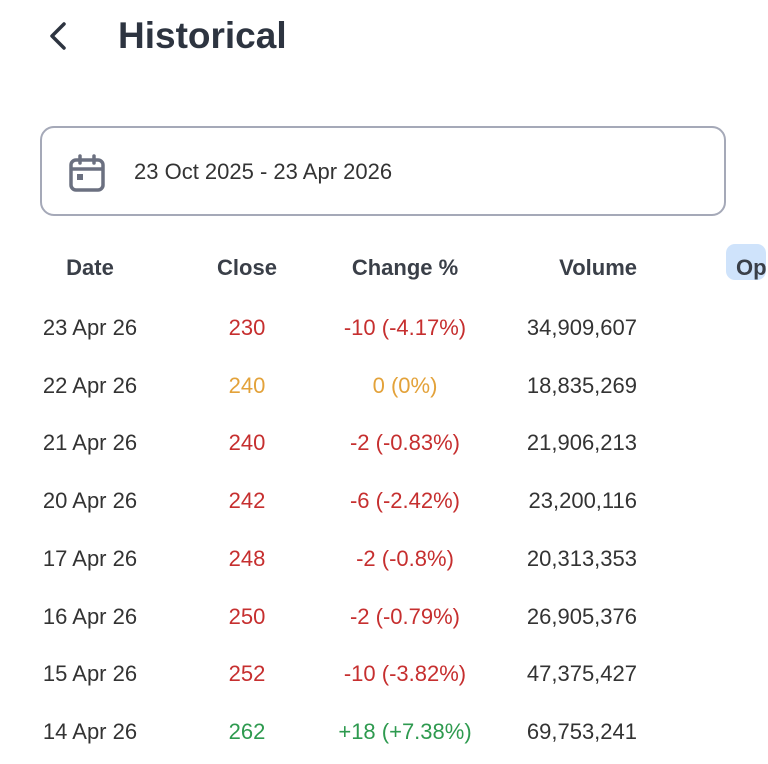  What do you see at coordinates (581, 674) in the screenshot?
I see `volume-cell: 47,375,427` at bounding box center [581, 674].